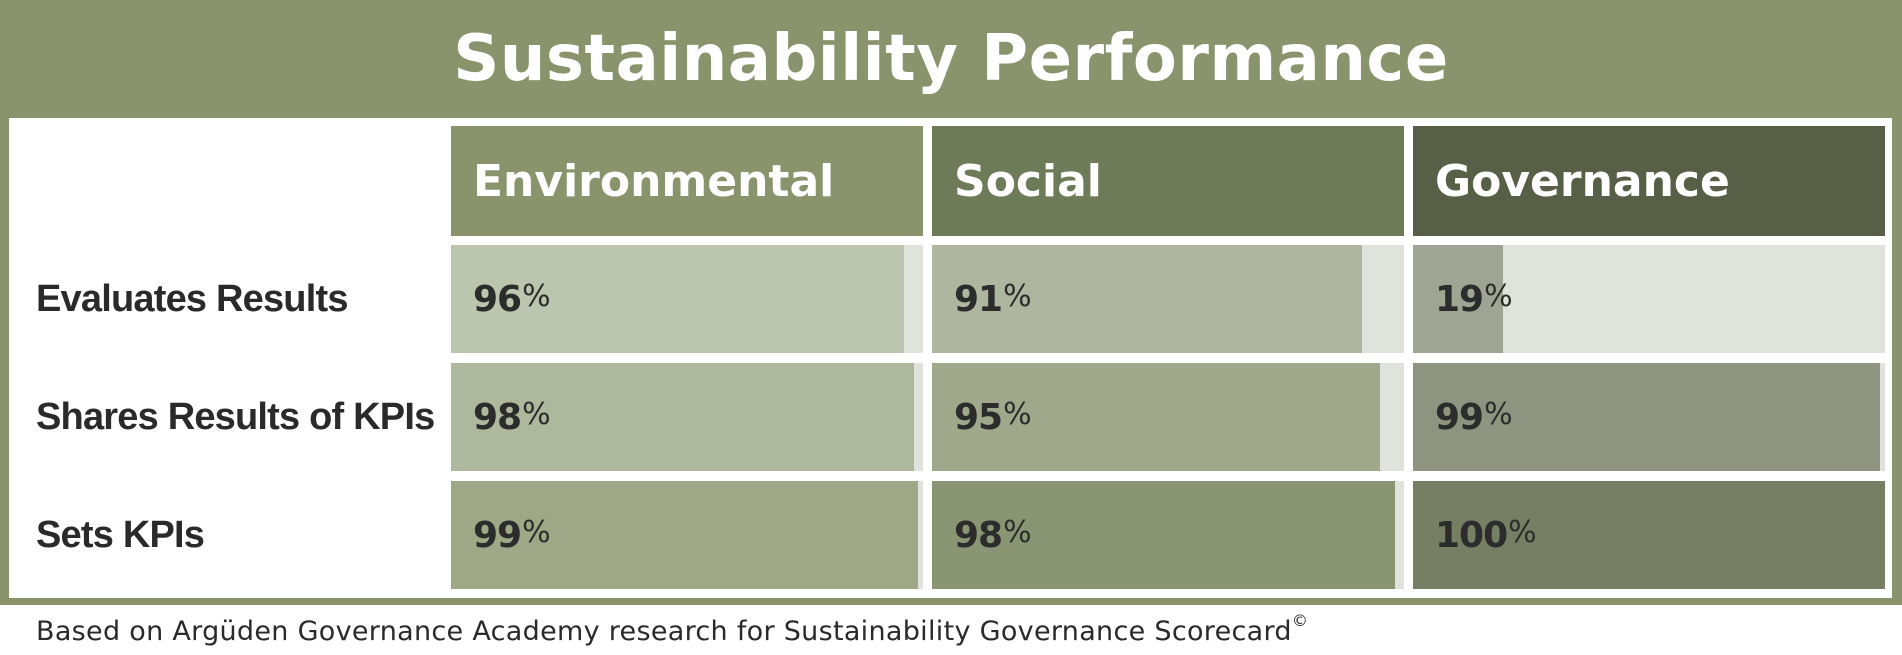 The width and height of the screenshot is (1902, 655). I want to click on row-label-shares-results-of-kpis: Shares Results of KPIs, so click(235, 416).